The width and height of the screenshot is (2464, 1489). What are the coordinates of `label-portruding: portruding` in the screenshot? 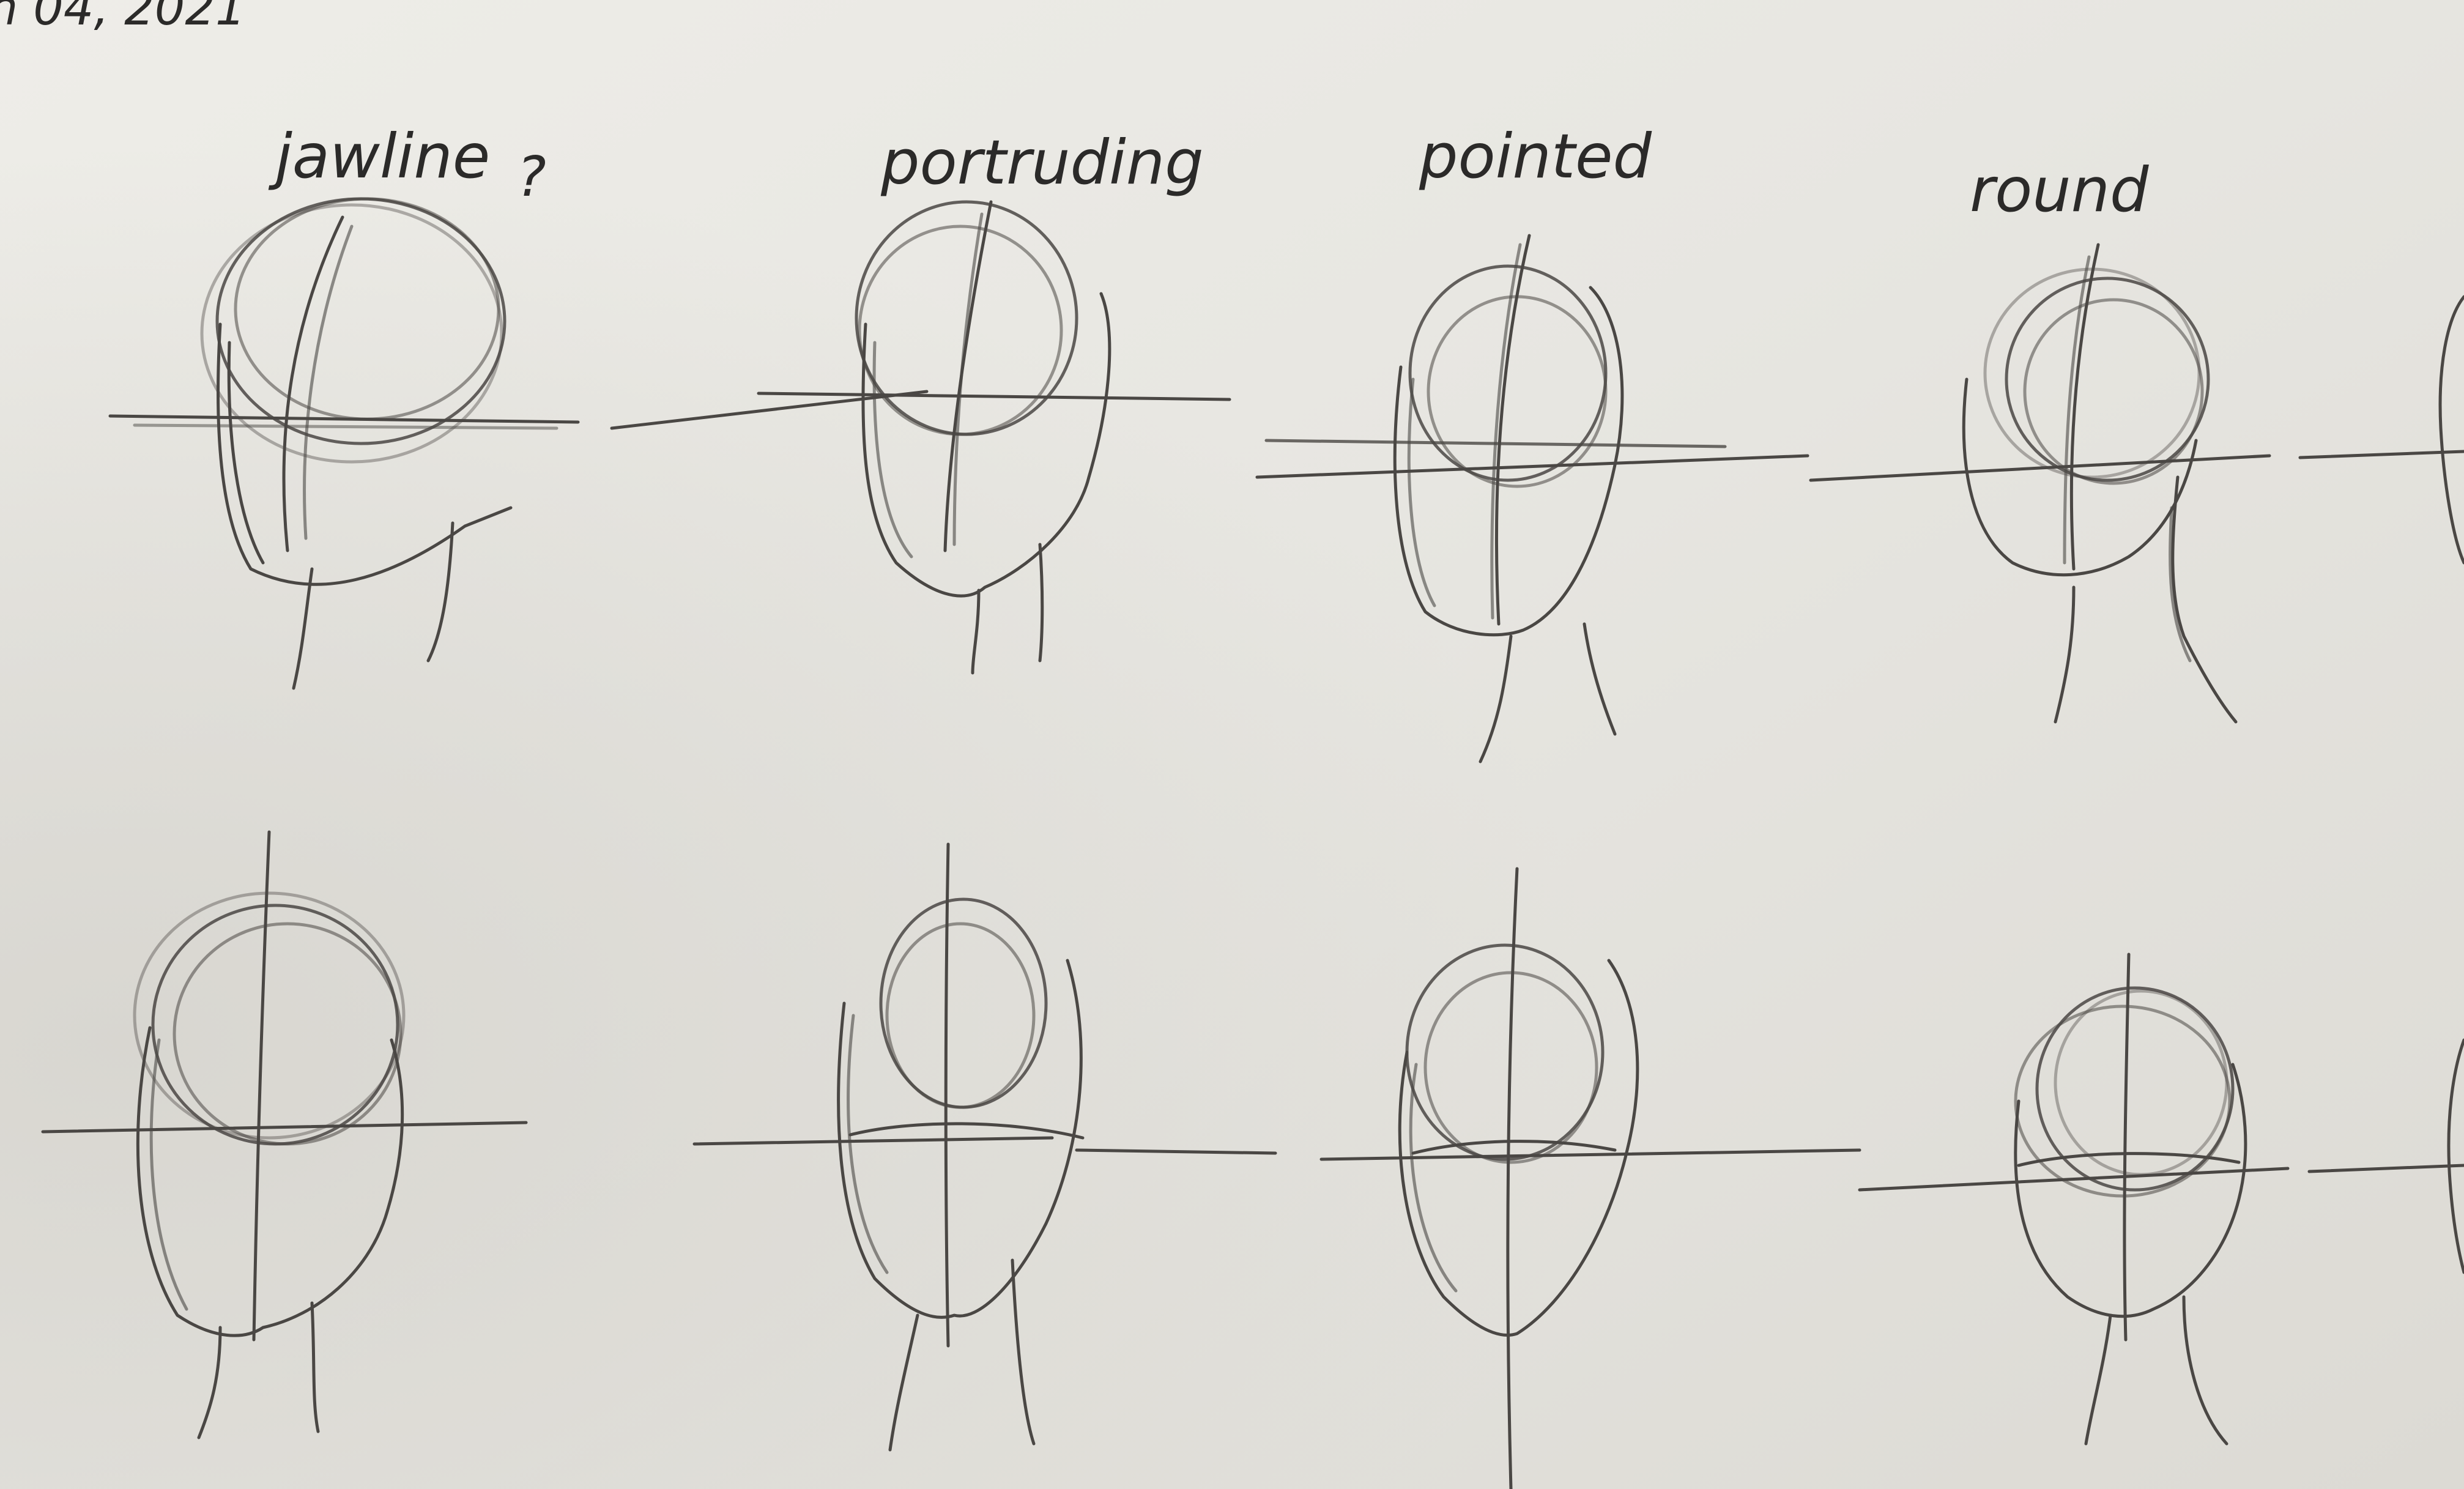 It's located at (1042, 162).